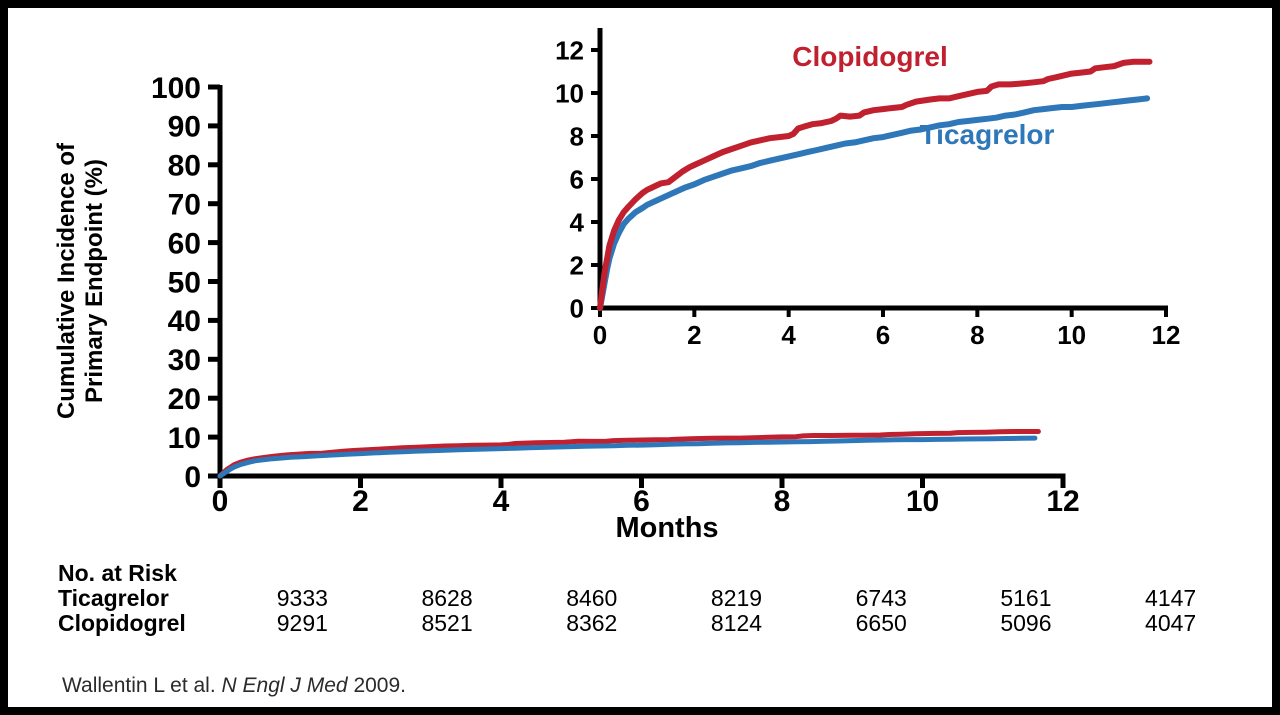  Describe the element at coordinates (736, 598) in the screenshot. I see `risk-value: 8219` at that location.